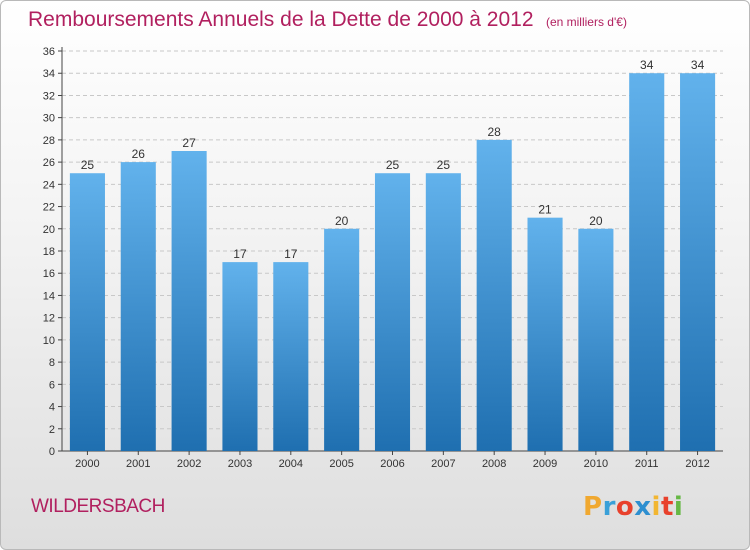 The width and height of the screenshot is (750, 550). What do you see at coordinates (586, 22) in the screenshot?
I see `chart-subtitle: (en milliers d'€)` at bounding box center [586, 22].